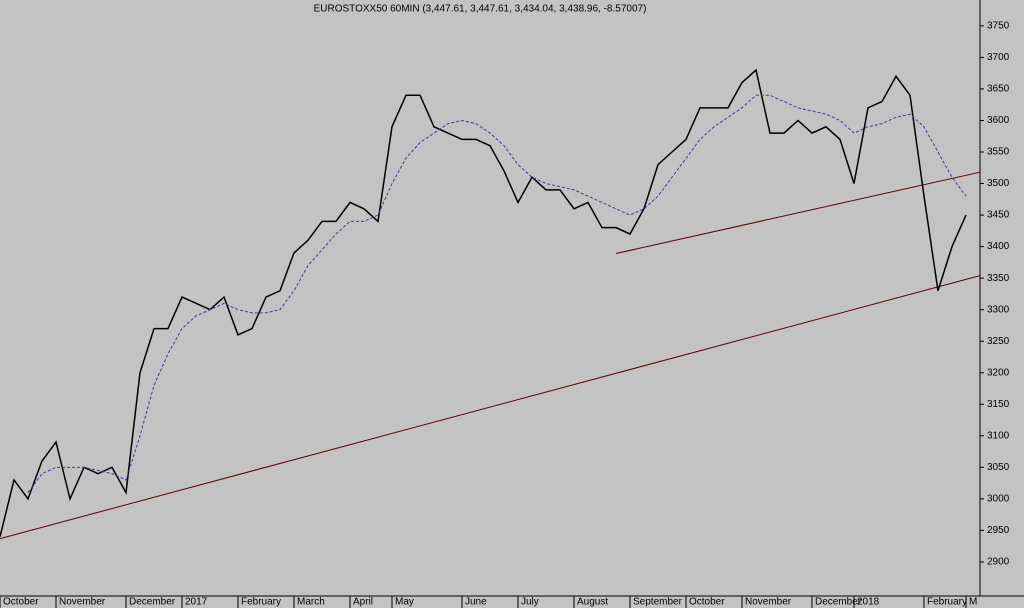 This screenshot has width=1024, height=608. I want to click on x-tick-label: July, so click(530, 602).